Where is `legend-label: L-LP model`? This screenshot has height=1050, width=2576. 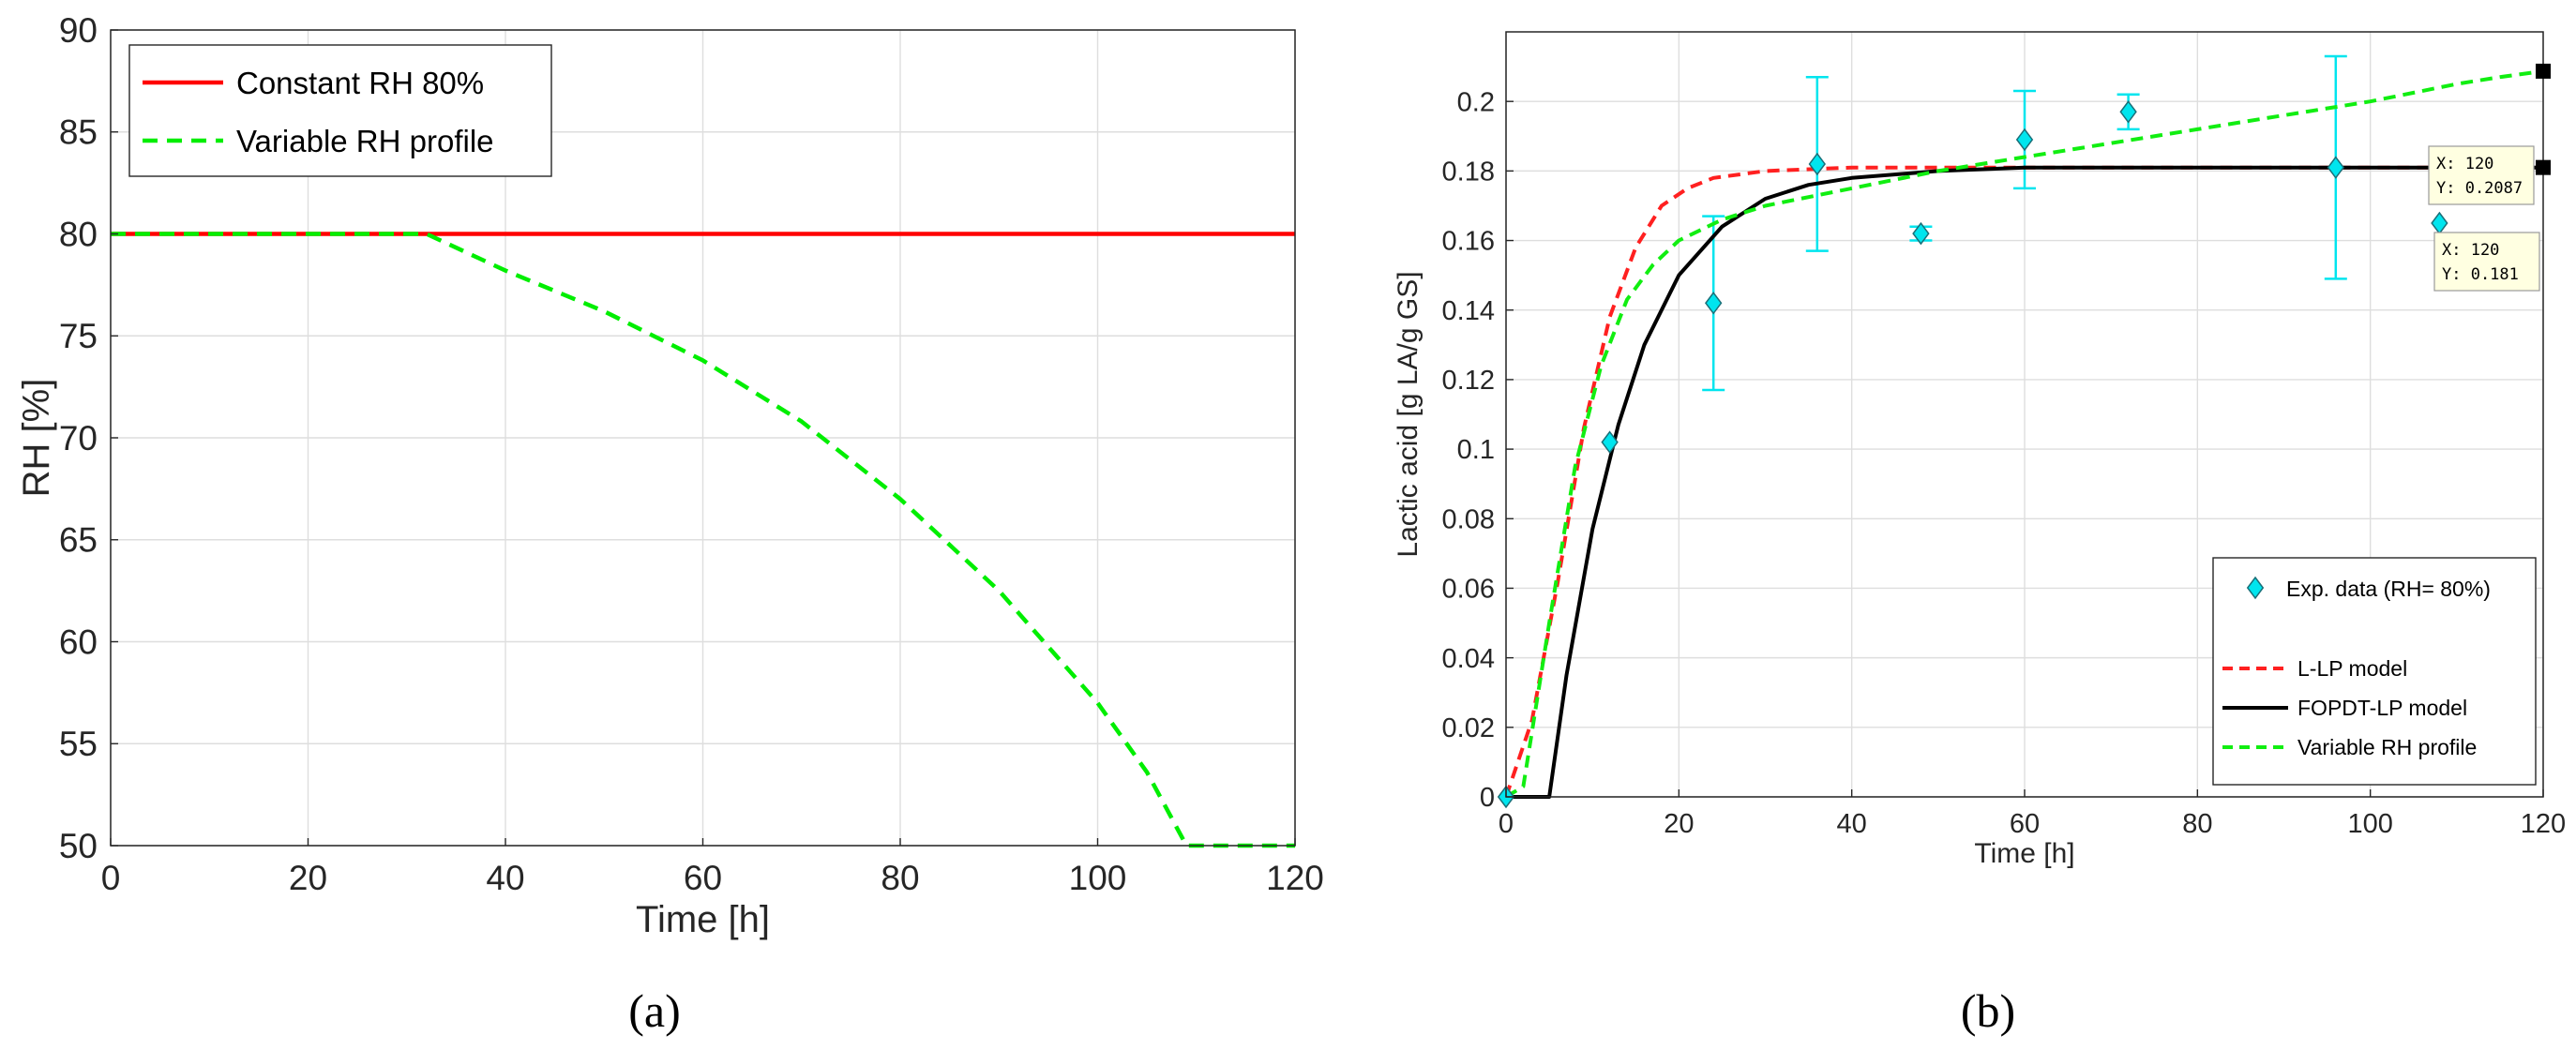 legend-label: L-LP model is located at coordinates (2352, 668).